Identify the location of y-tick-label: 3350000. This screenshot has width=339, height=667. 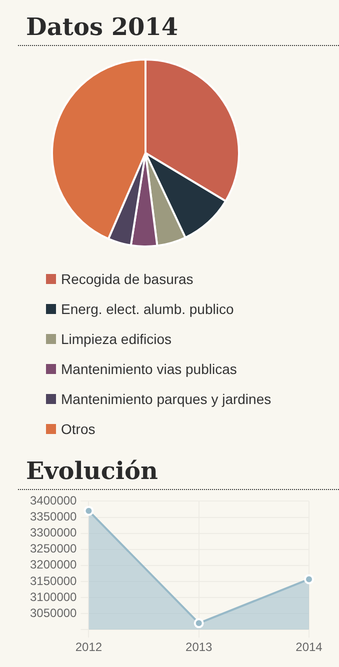
(54, 517).